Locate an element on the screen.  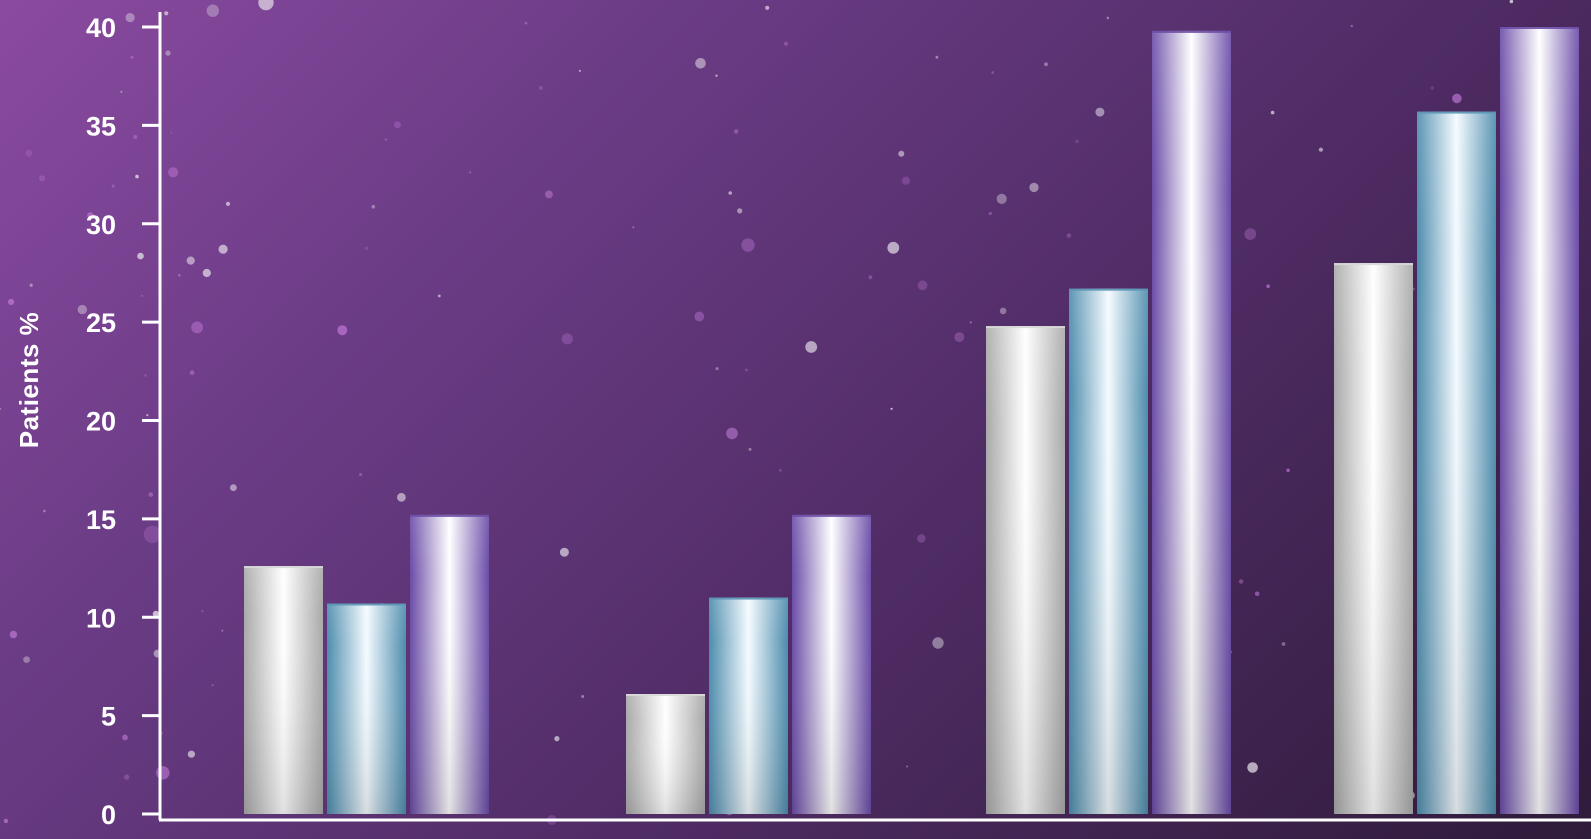
y-tick-label: 5 is located at coordinates (108, 717).